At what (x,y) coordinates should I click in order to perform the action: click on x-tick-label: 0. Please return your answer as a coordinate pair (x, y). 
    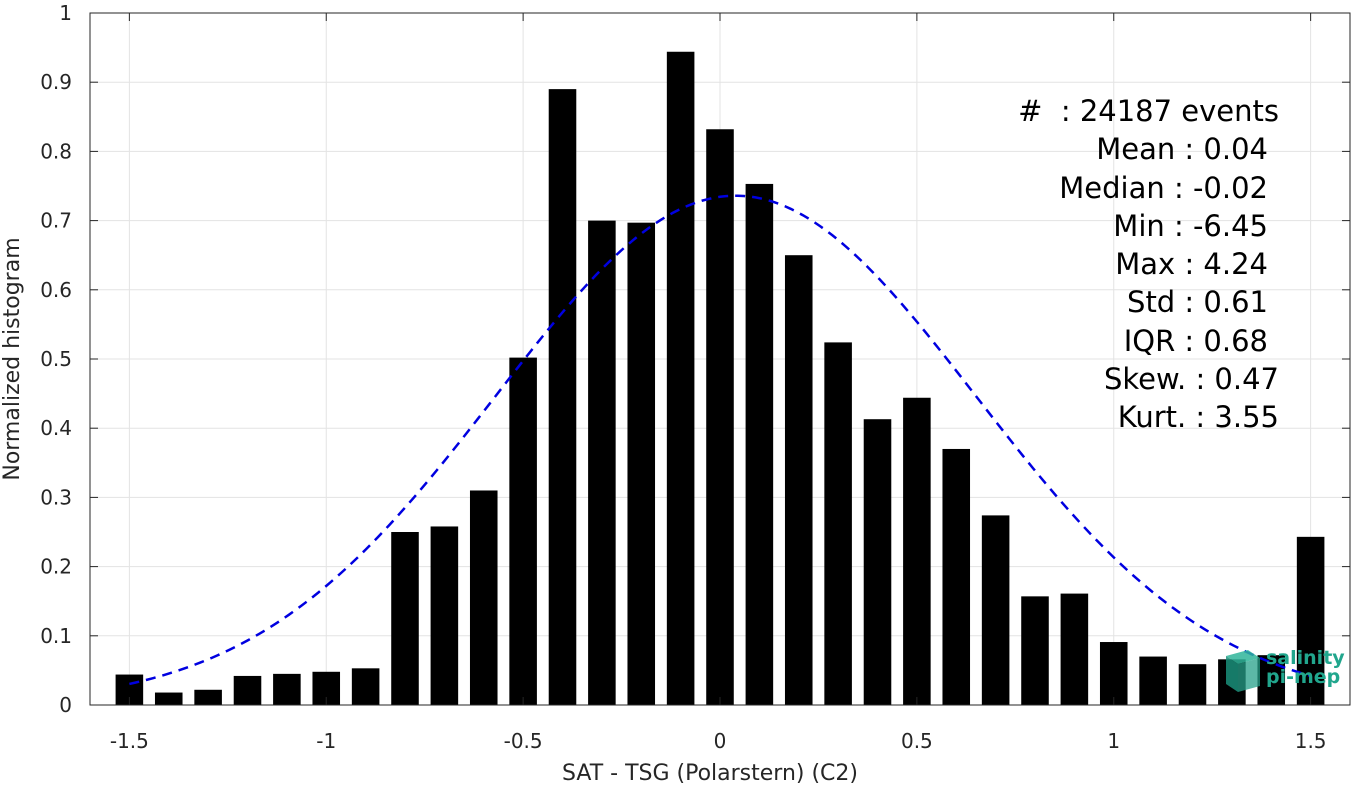
    Looking at the image, I should click on (720, 741).